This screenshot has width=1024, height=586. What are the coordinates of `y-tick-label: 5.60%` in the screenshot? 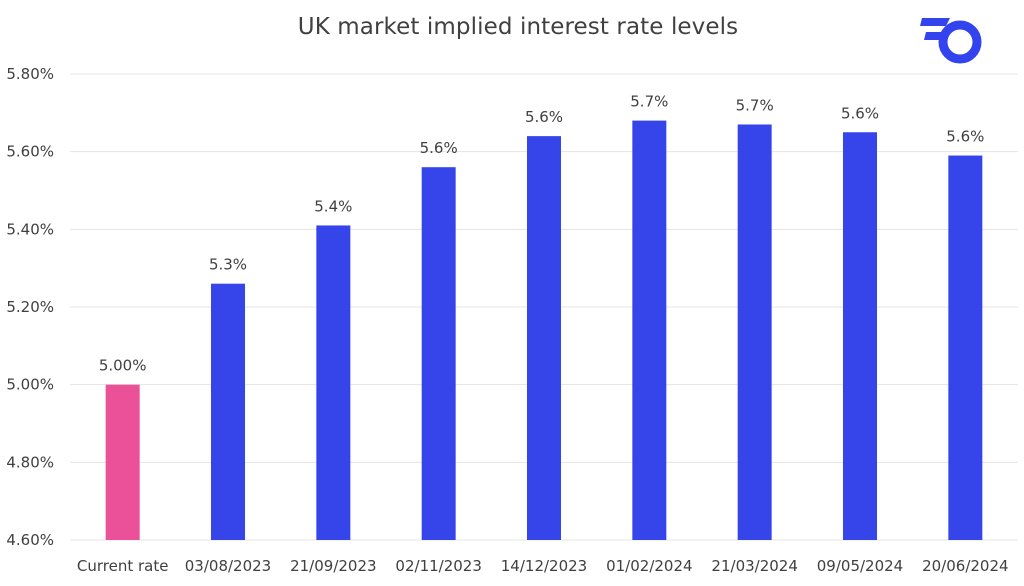 It's located at (30, 152).